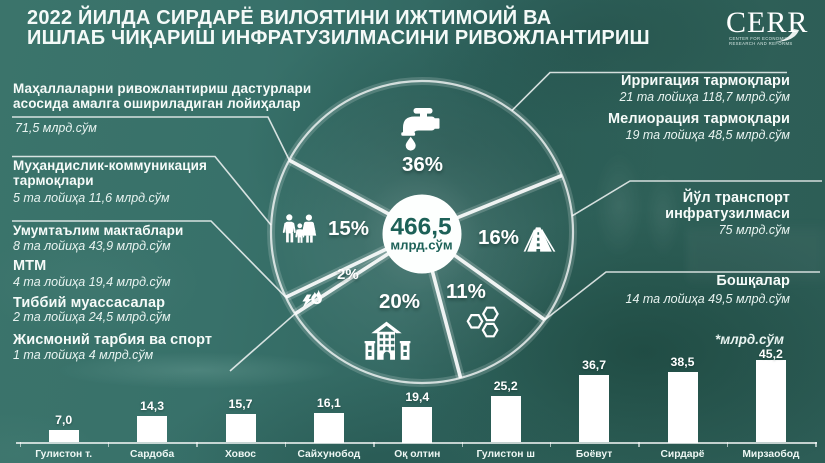 The image size is (825, 463). I want to click on svg-text: 466,5, so click(420, 226).